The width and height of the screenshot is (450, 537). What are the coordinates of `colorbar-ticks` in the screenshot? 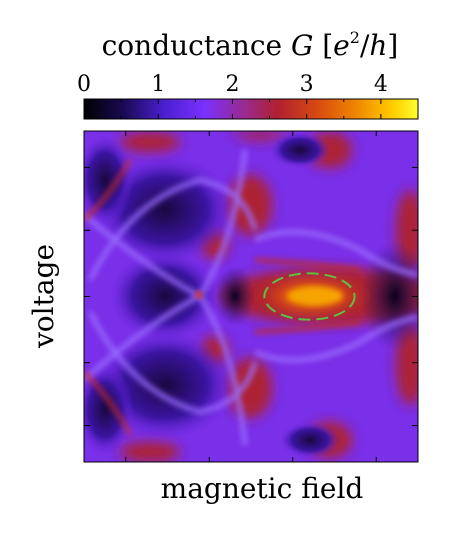 It's located at (232, 109).